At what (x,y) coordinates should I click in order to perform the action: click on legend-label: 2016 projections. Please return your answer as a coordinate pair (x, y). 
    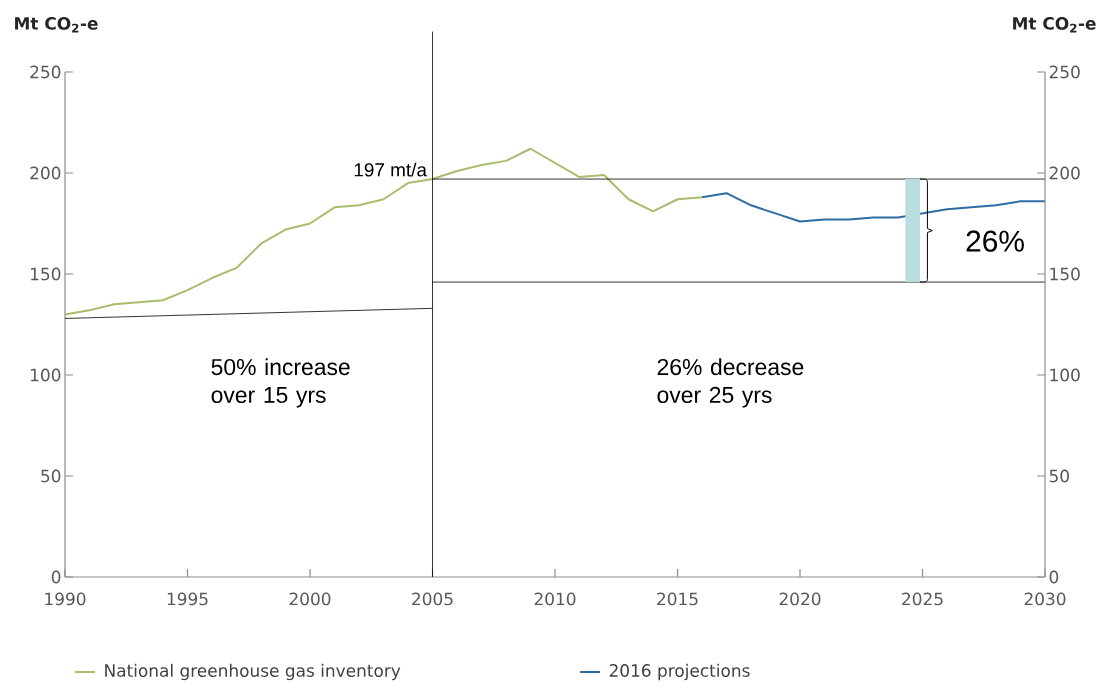
    Looking at the image, I should click on (679, 672).